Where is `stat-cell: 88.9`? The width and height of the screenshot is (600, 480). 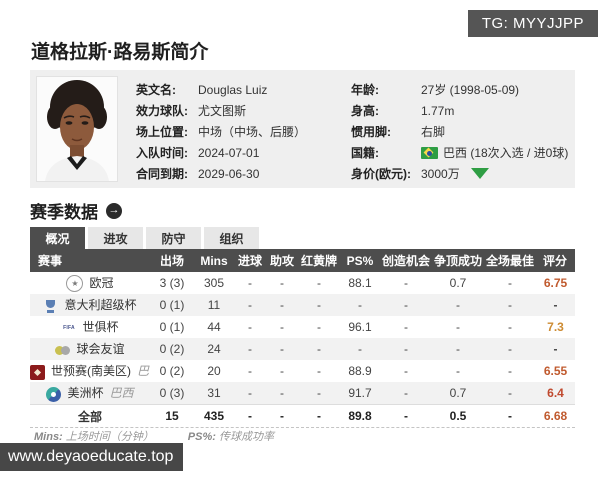
stat-cell: 88.9 is located at coordinates (360, 371).